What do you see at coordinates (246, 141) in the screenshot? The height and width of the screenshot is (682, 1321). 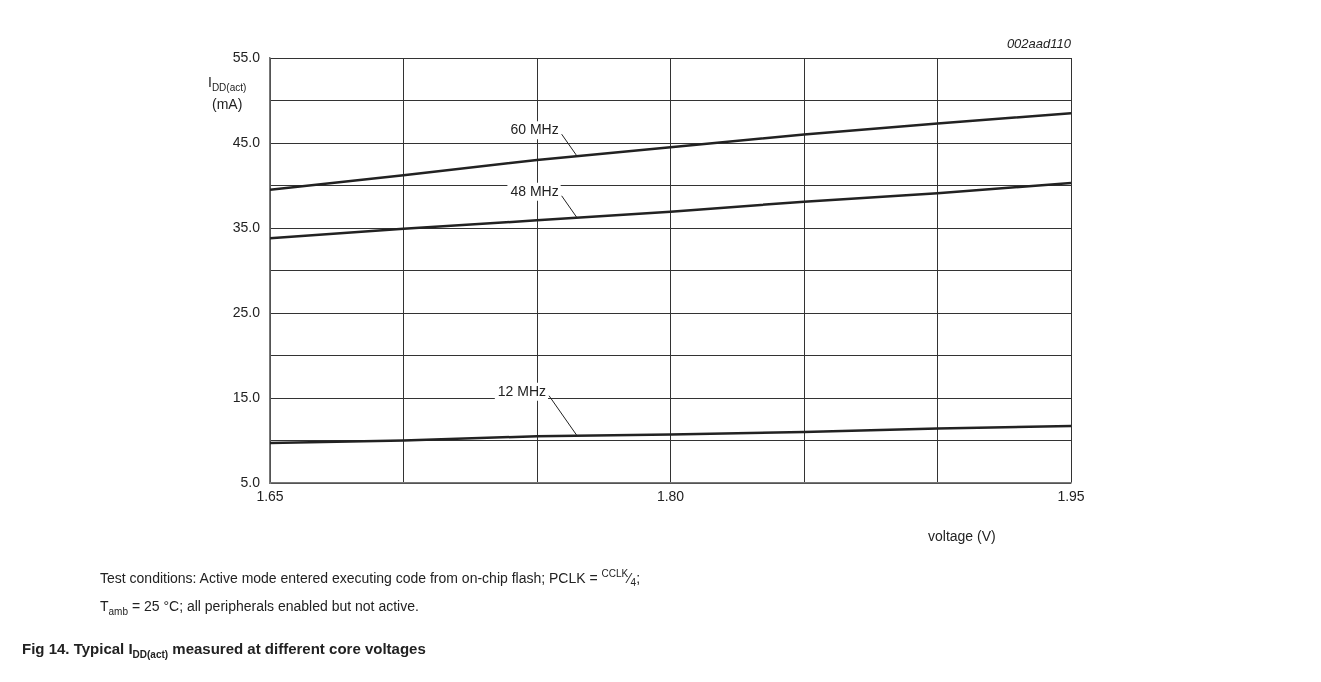 I see `y-tick-label: 45.0` at bounding box center [246, 141].